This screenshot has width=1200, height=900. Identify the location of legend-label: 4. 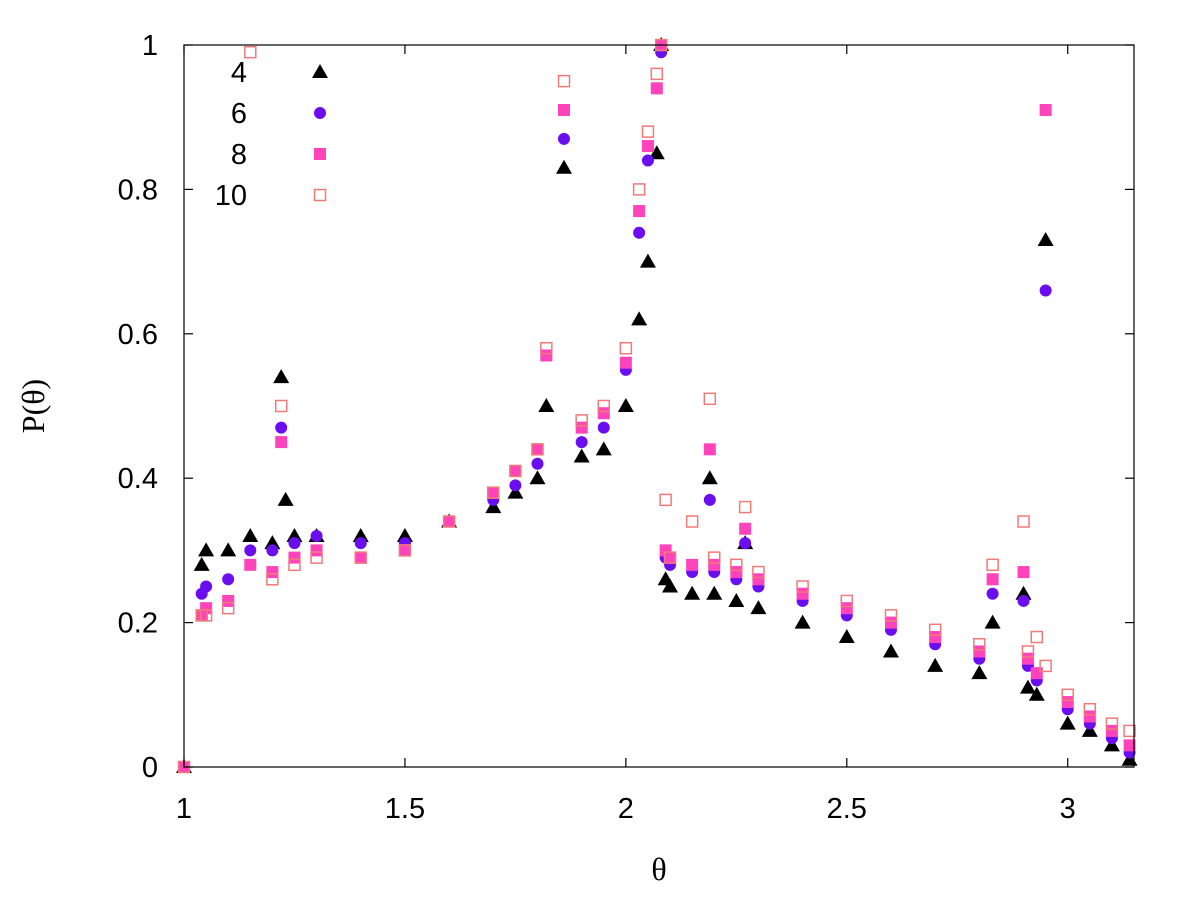
(239, 73).